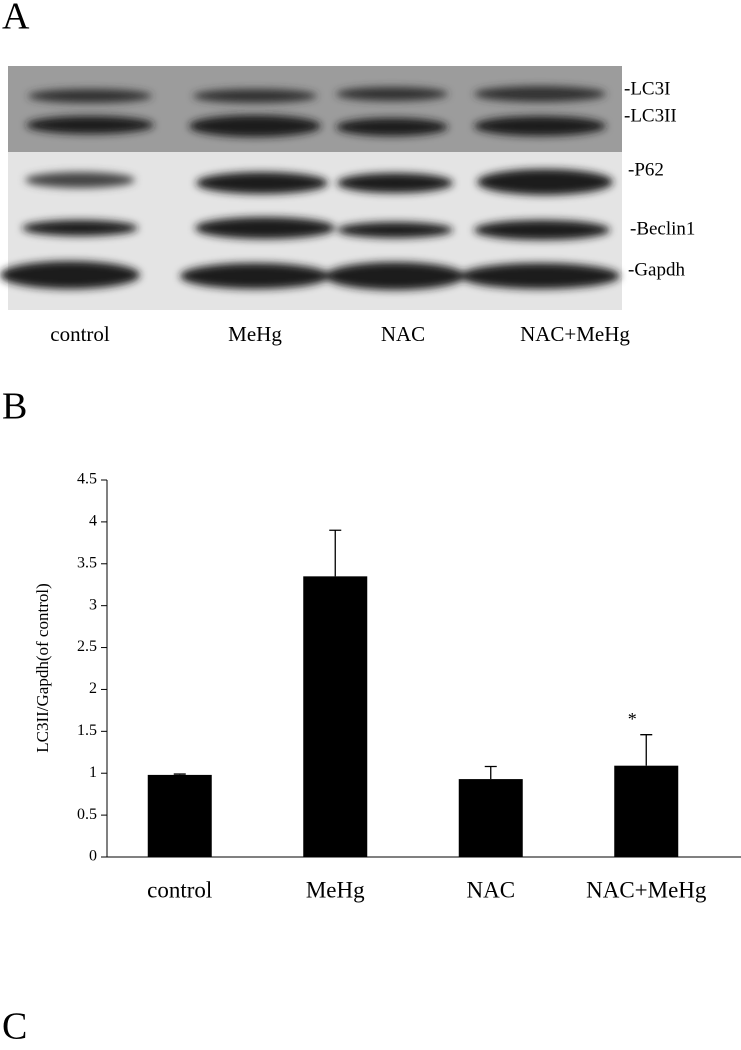  Describe the element at coordinates (87, 730) in the screenshot. I see `y-tick-label: 1.5` at that location.